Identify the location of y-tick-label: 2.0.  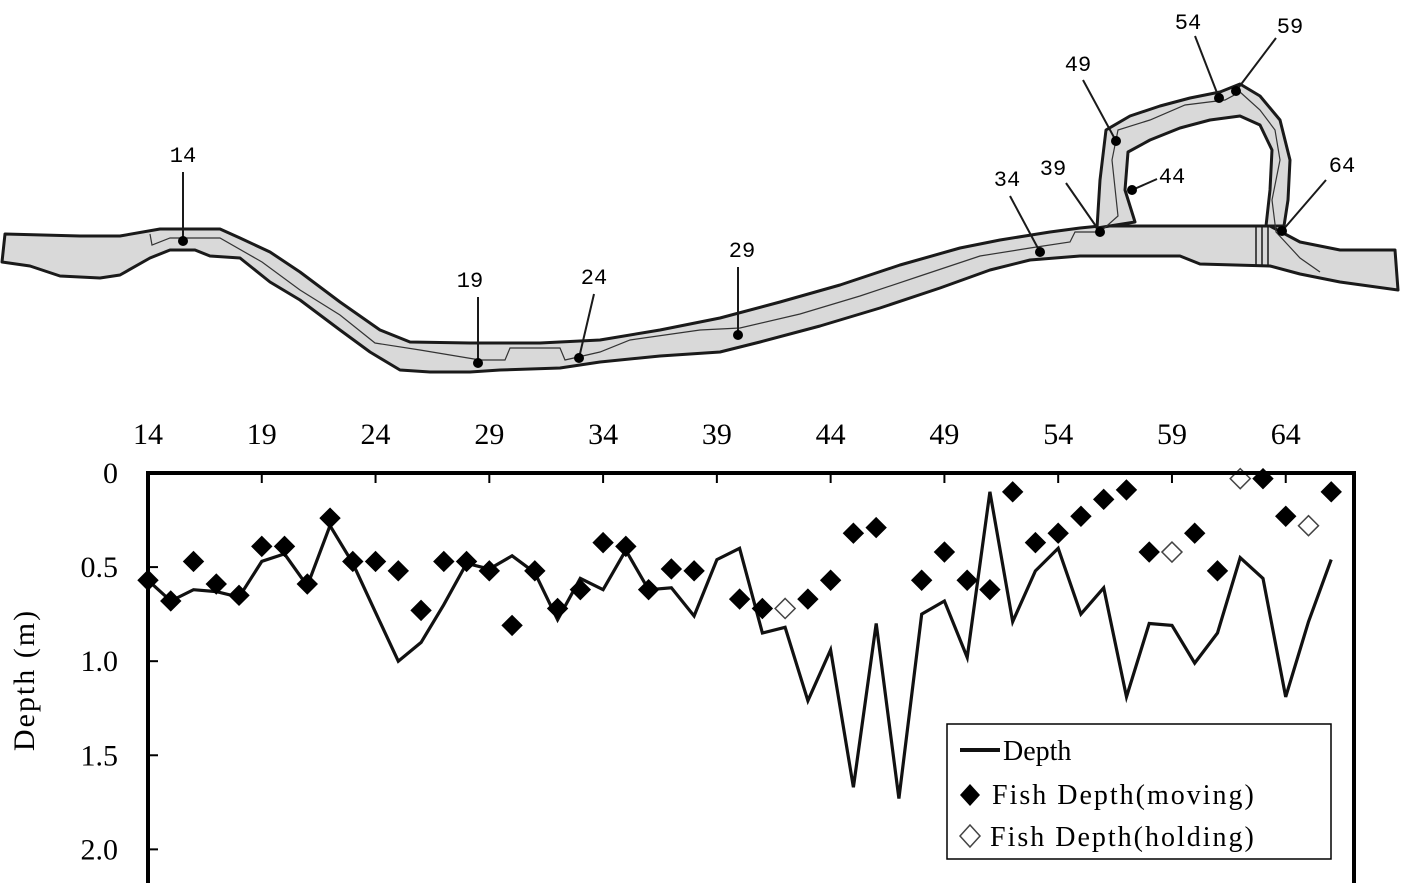
(100, 849).